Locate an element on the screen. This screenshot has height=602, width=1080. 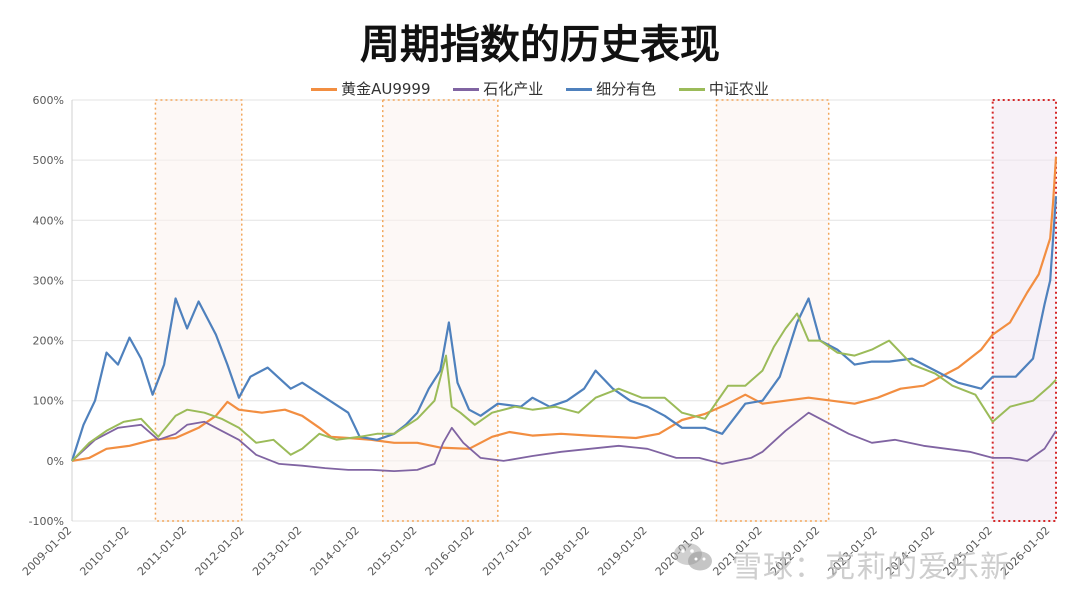
x-tick-label: 2023-01-02 is located at coordinates (852, 551).